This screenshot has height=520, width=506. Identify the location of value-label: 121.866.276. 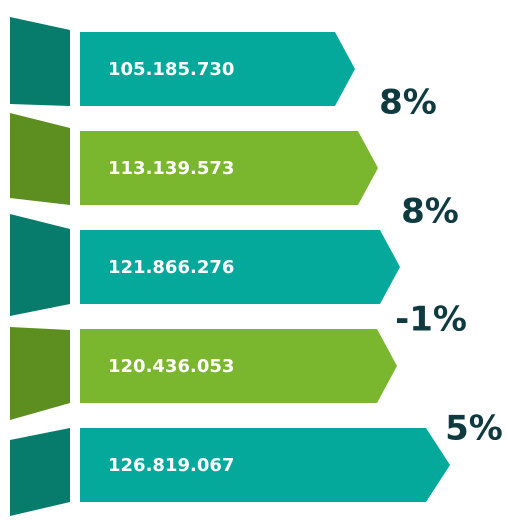
(171, 267).